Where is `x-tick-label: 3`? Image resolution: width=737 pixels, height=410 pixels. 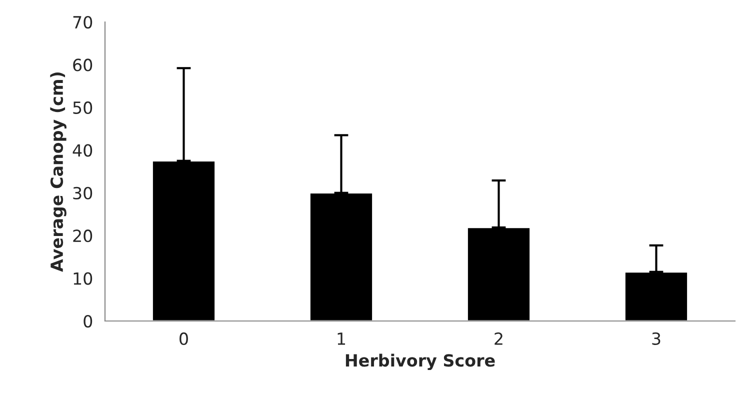 x-tick-label: 3 is located at coordinates (656, 339).